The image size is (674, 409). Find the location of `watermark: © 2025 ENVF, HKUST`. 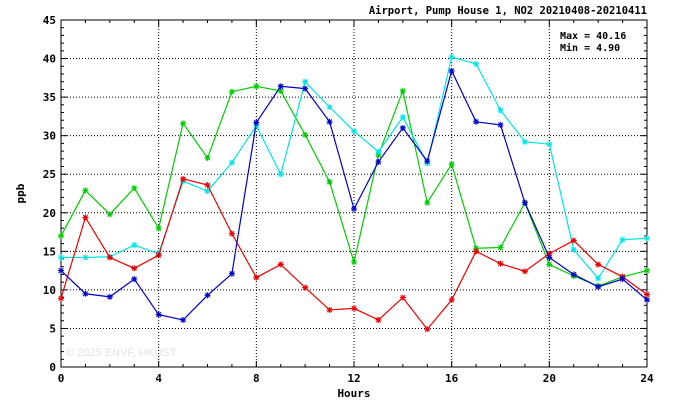

watermark: © 2025 ENVF, HKUST is located at coordinates (121, 353).